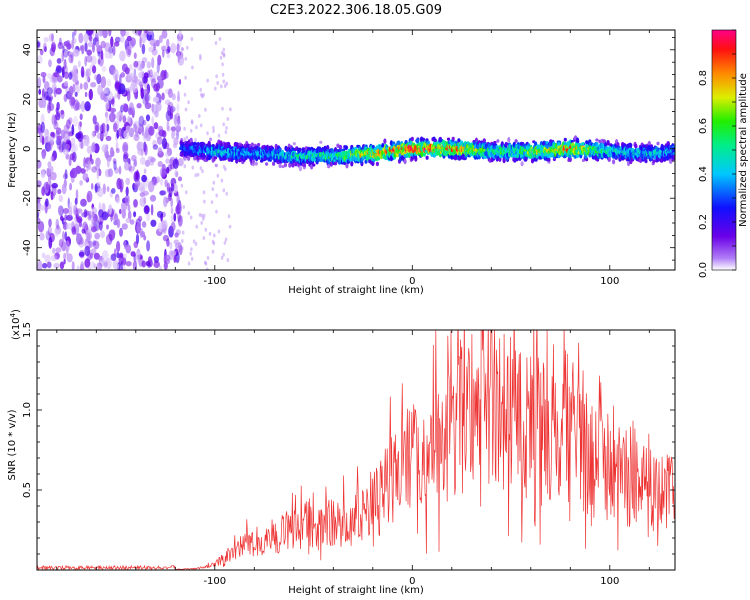 Image resolution: width=750 pixels, height=600 pixels. Describe the element at coordinates (412, 581) in the screenshot. I see `x-tick-label: 0` at that location.